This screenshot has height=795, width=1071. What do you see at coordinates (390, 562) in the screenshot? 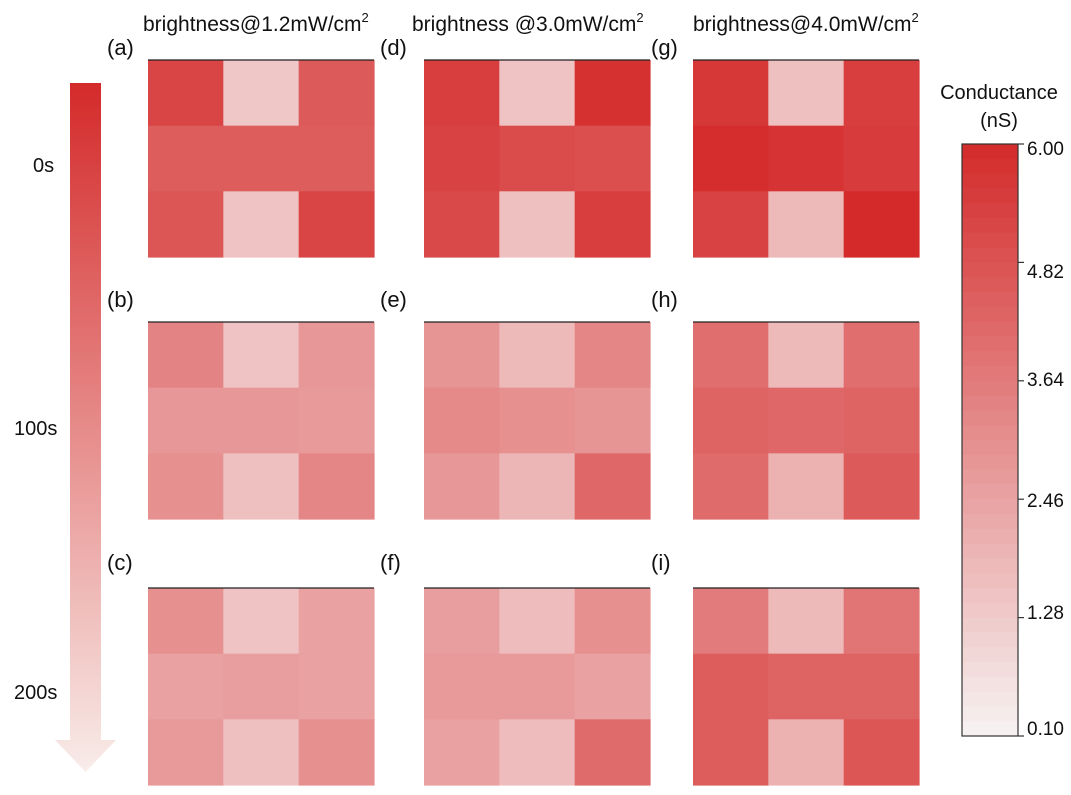
I see `panel-label-f: (f)` at bounding box center [390, 562].